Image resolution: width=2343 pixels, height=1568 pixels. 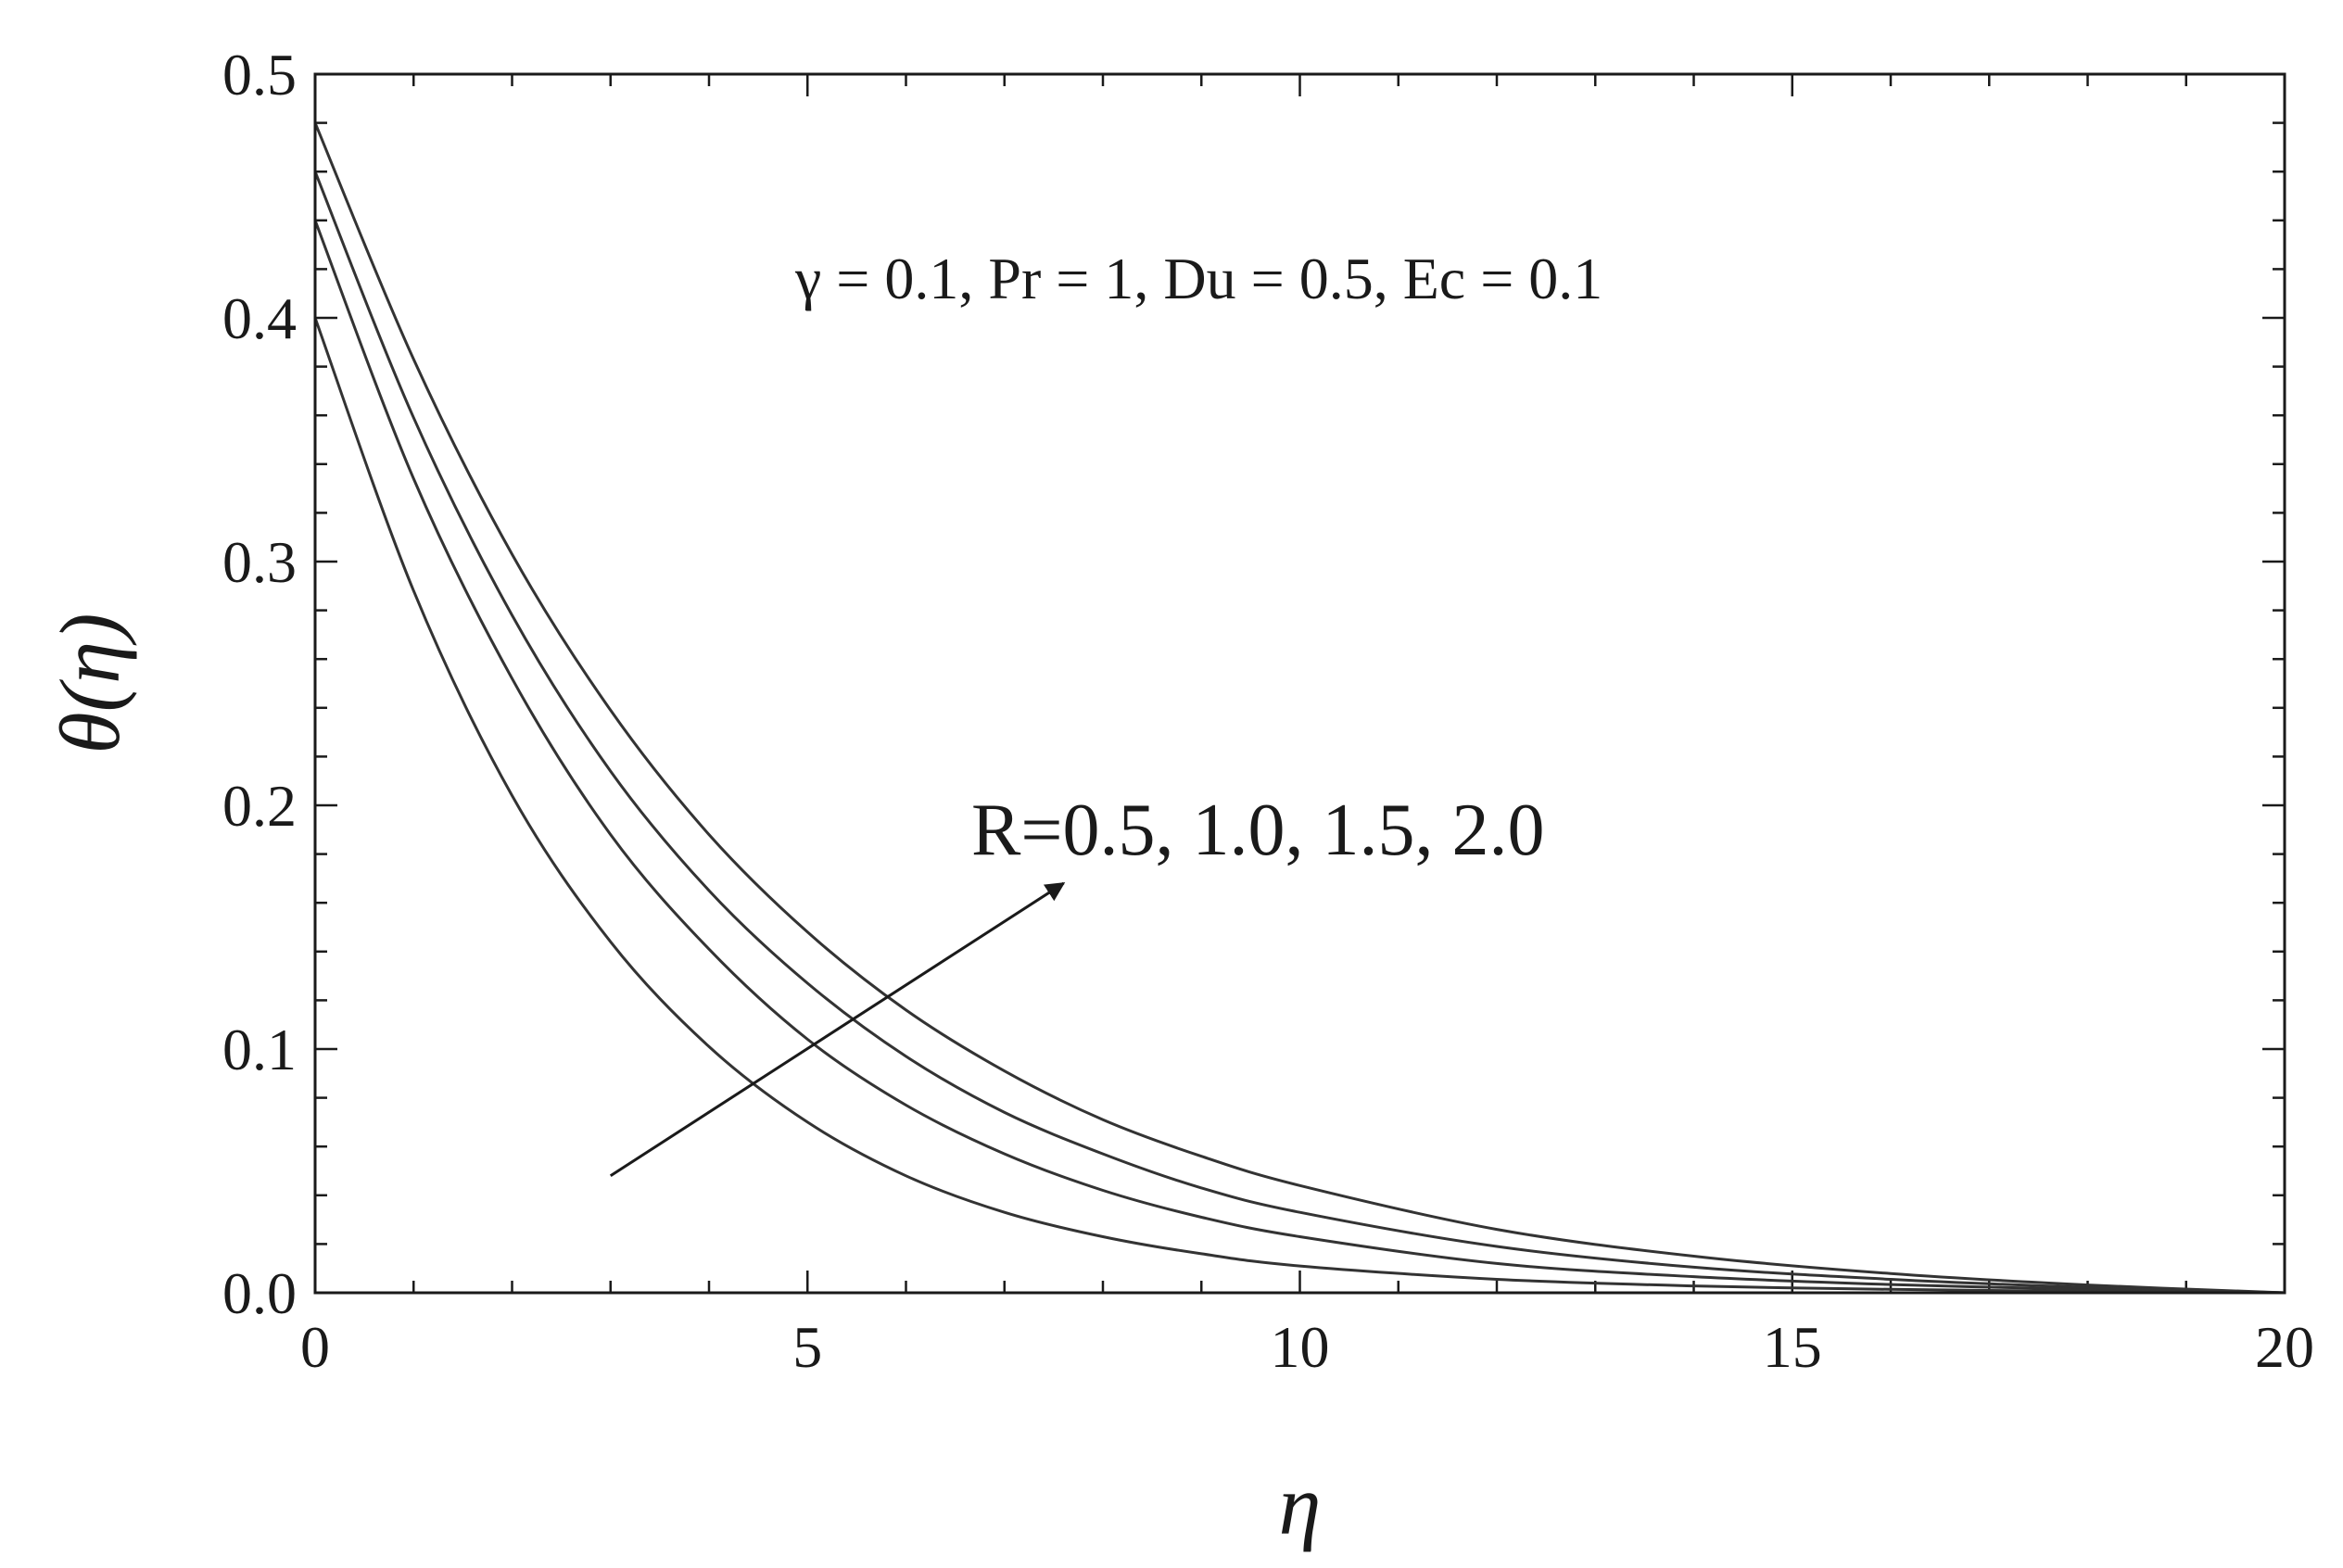 What do you see at coordinates (259, 74) in the screenshot?
I see `y-tick-label: 0.5` at bounding box center [259, 74].